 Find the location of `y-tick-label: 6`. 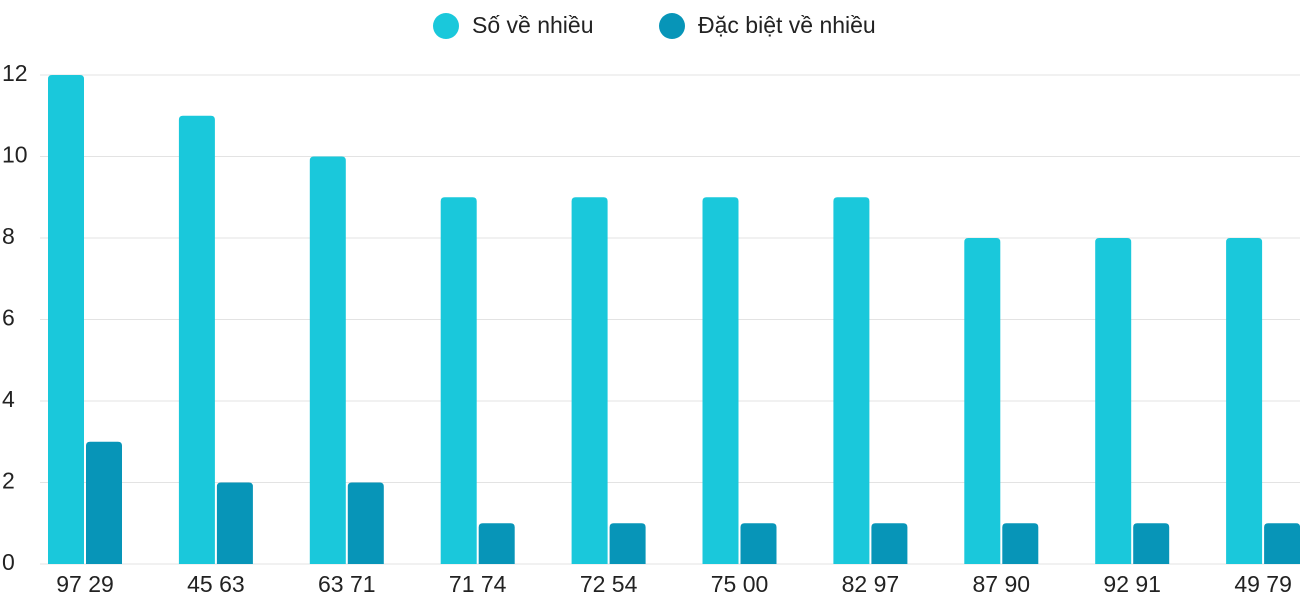

y-tick-label: 6 is located at coordinates (8, 318).